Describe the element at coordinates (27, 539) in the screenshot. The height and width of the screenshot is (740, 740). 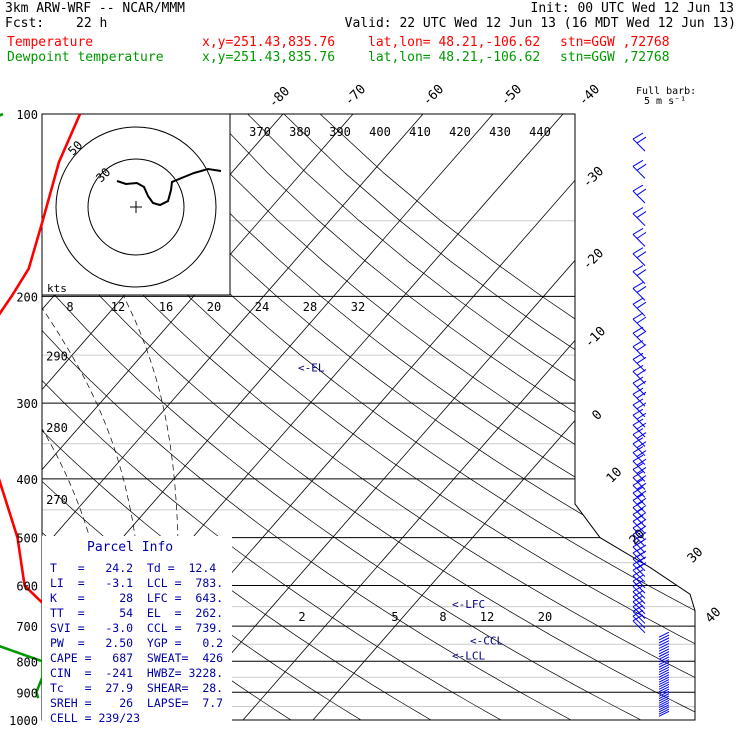
I see `pressure-tick-label: 500` at that location.